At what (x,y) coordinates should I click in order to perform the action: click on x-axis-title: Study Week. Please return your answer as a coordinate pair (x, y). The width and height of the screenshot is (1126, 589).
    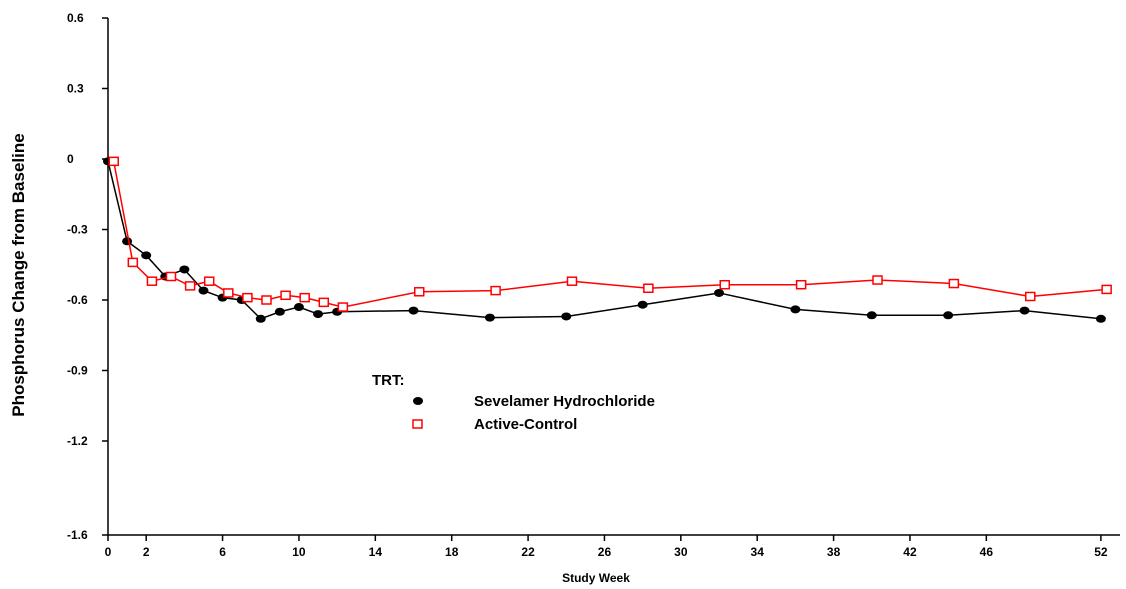
    Looking at the image, I should click on (596, 578).